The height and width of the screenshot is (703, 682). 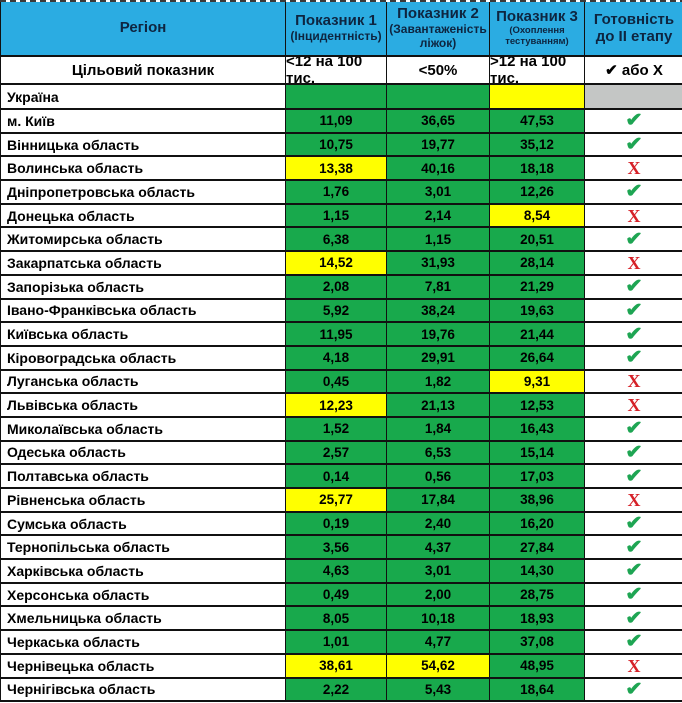 What do you see at coordinates (143, 70) in the screenshot?
I see `target-label-cell: Цільовий показник` at bounding box center [143, 70].